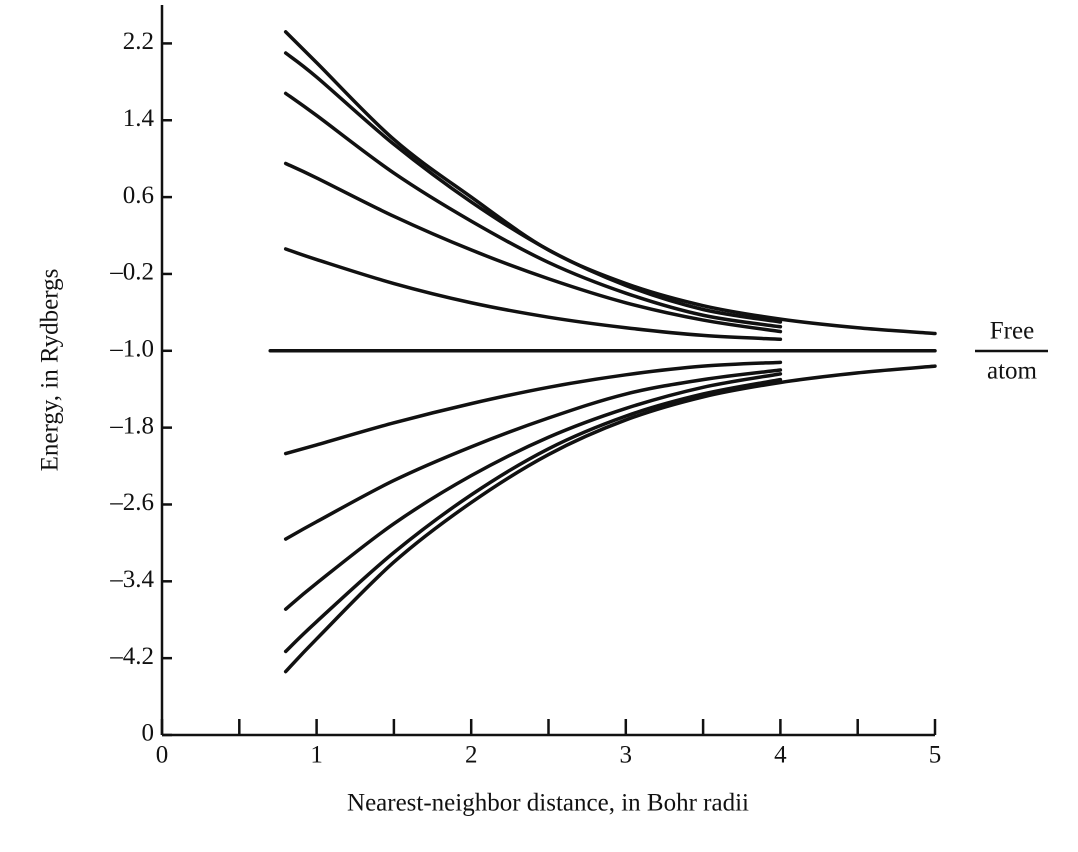 The width and height of the screenshot is (1078, 852). Describe the element at coordinates (131, 656) in the screenshot. I see `y-tick-label: –4.2` at that location.